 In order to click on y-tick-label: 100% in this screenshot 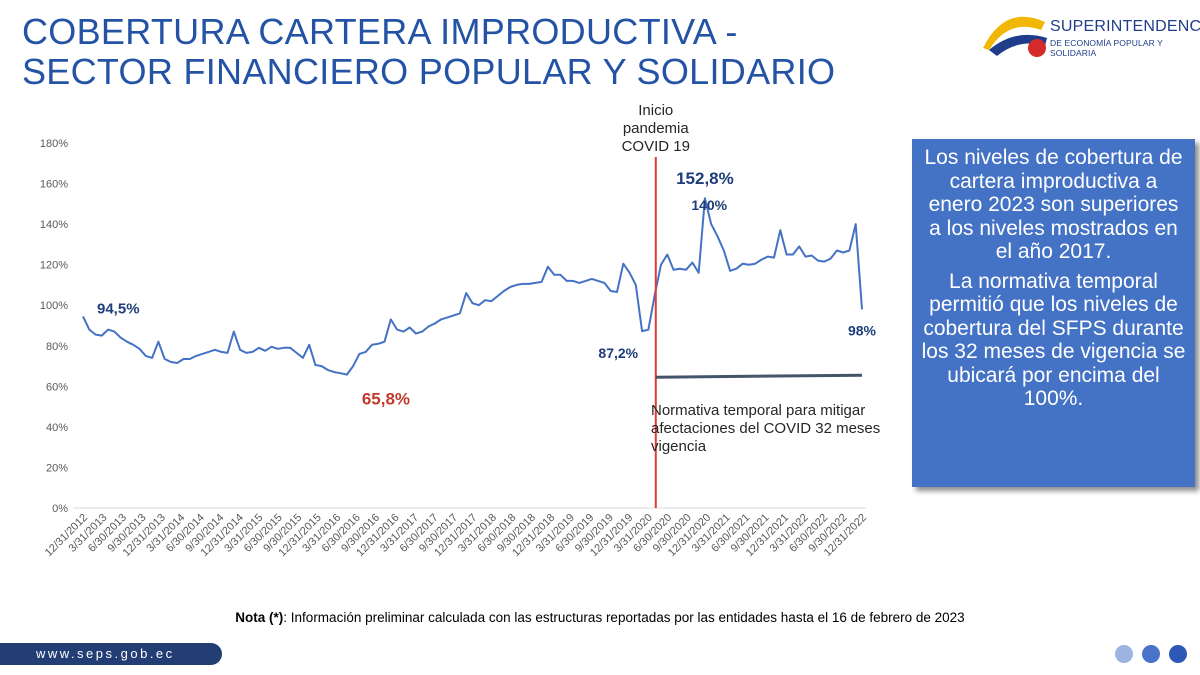, I will do `click(54, 306)`.